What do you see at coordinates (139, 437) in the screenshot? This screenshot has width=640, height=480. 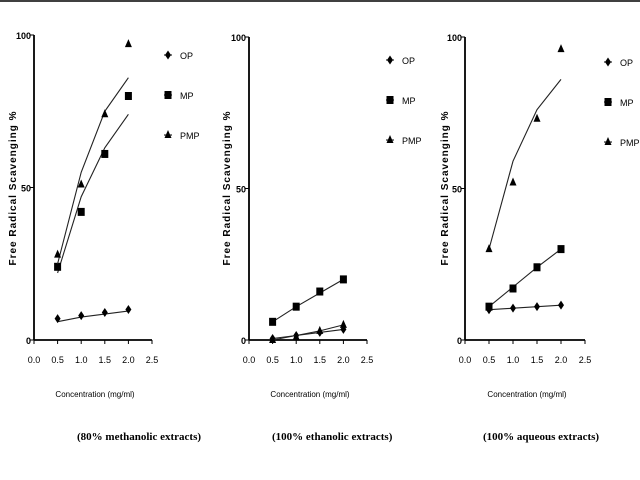 I see `caption-methanolic: (80% methanolic extracts)` at bounding box center [139, 437].